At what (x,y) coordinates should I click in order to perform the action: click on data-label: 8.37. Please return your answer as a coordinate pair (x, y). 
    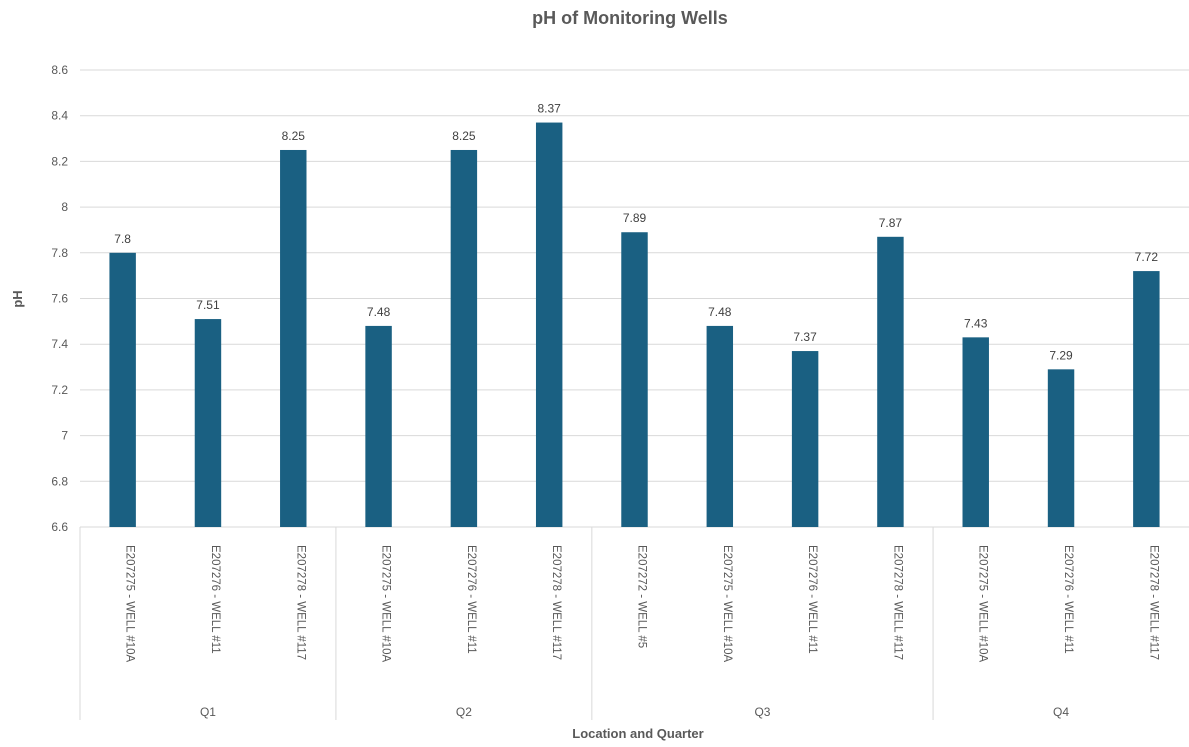
    Looking at the image, I should click on (550, 109).